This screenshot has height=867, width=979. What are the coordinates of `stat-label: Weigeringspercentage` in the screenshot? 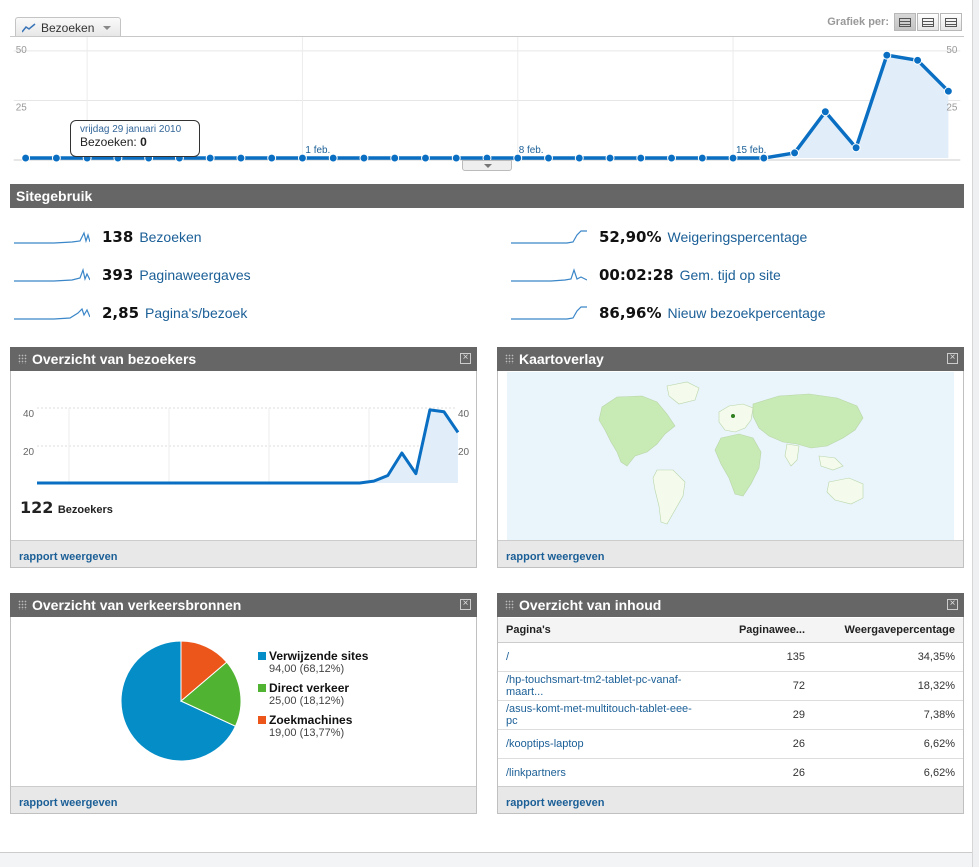 It's located at (737, 237).